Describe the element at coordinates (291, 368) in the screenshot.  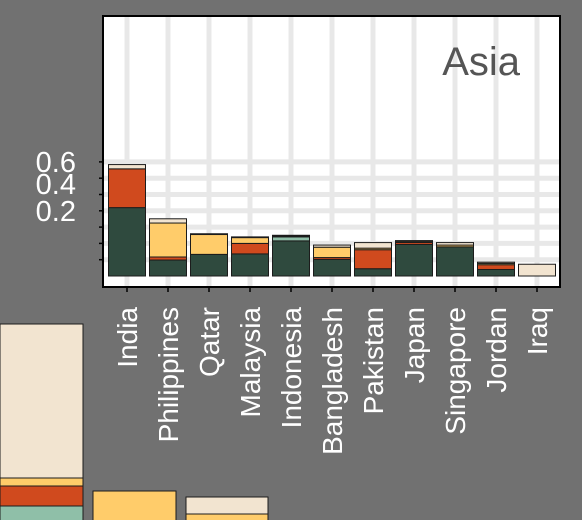
I see `x-tick-label: Indonesia` at that location.